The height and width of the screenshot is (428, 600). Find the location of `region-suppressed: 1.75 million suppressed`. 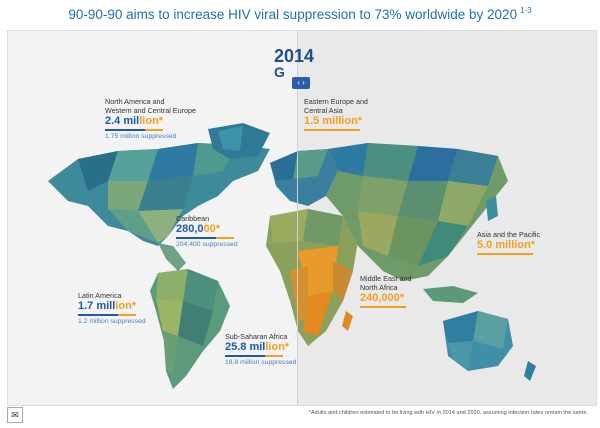

region-suppressed: 1.75 million suppressed is located at coordinates (141, 136).